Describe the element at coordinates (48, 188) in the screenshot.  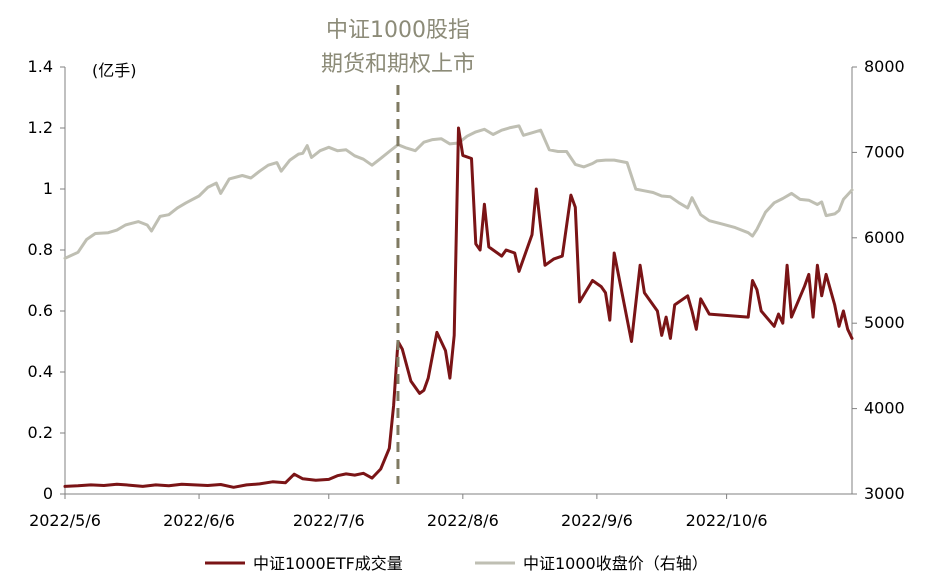
I see `left-axis-tick-label: 1` at that location.